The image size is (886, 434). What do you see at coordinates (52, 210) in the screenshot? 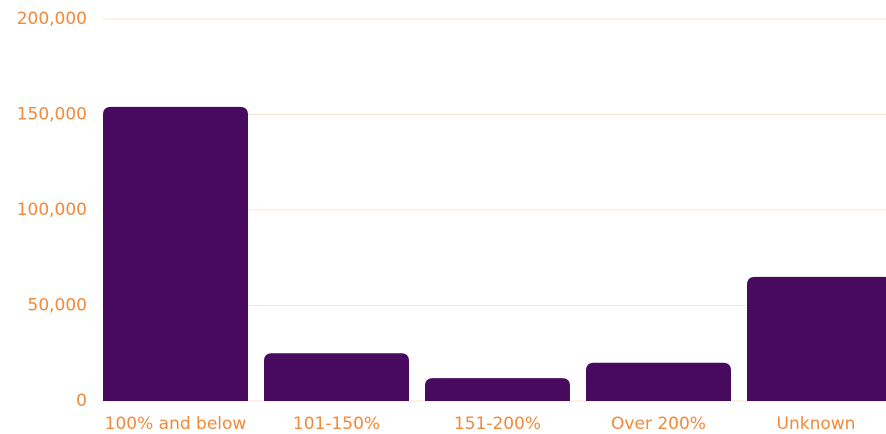
I see `y-tick-label: 100,000` at bounding box center [52, 210].